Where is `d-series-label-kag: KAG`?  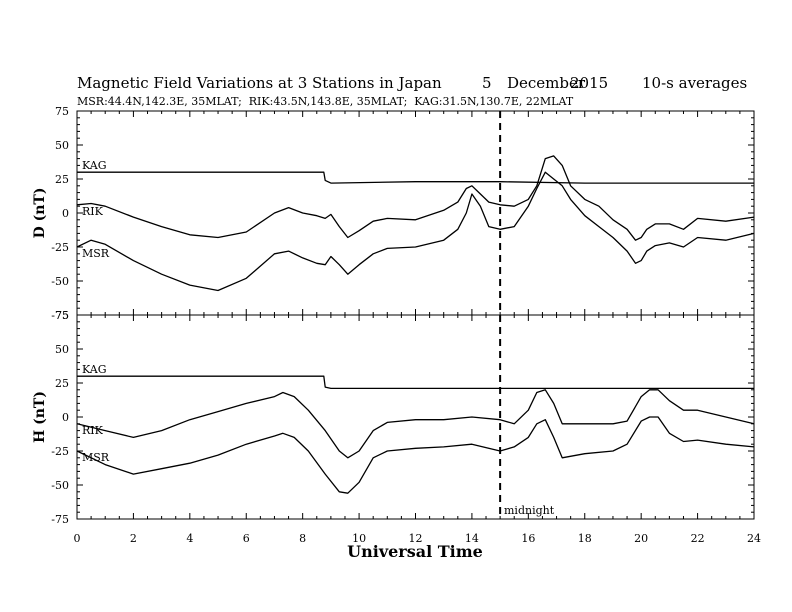 d-series-label-kag: KAG is located at coordinates (94, 165).